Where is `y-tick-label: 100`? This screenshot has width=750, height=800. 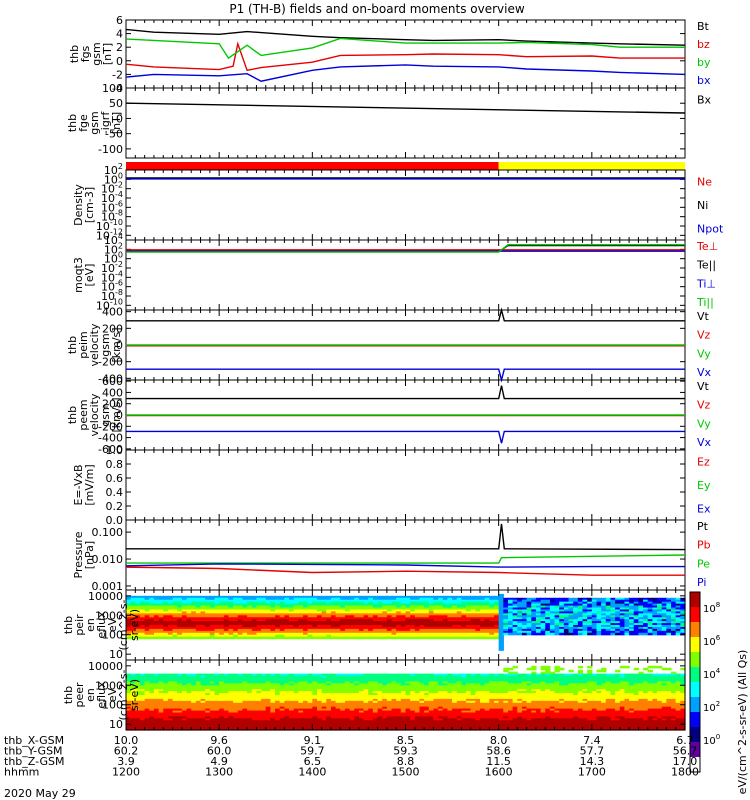 y-tick-label: 100 is located at coordinates (113, 178).